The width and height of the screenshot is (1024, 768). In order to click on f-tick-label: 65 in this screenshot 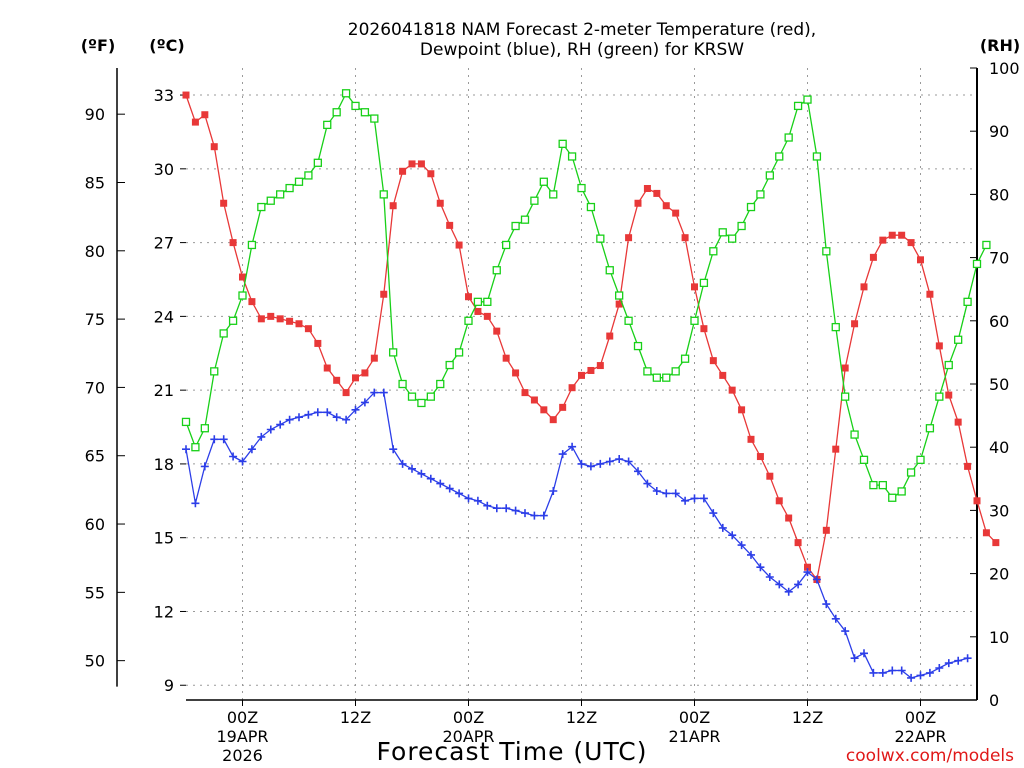, I will do `click(95, 456)`.